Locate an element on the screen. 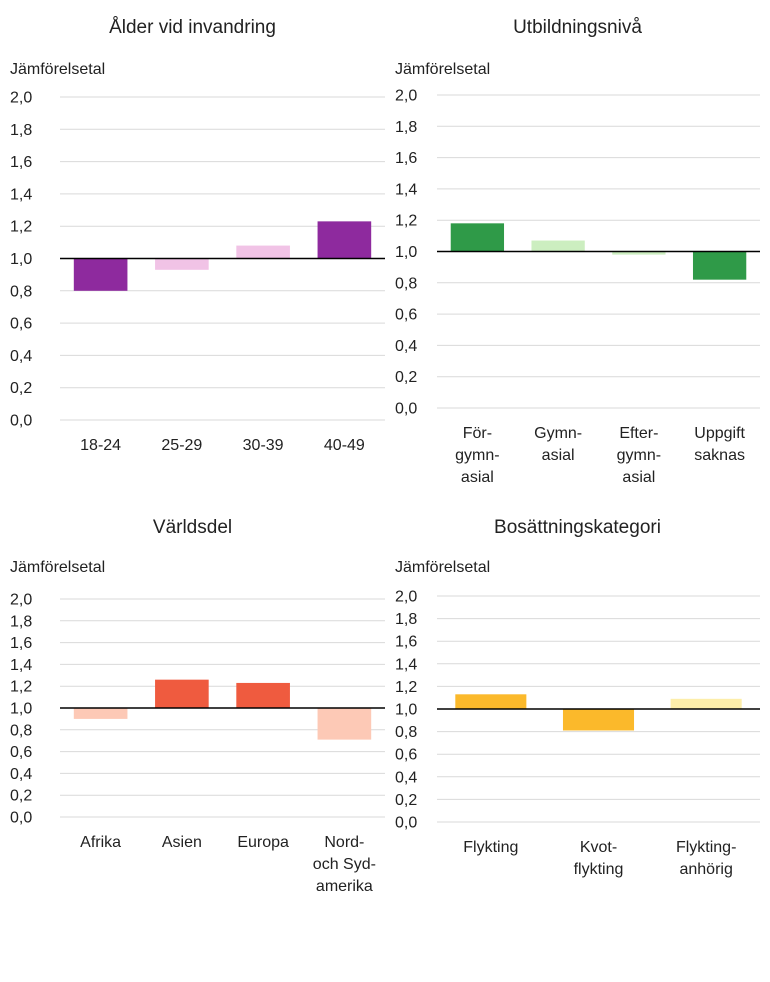 This screenshot has width=770, height=982. x-tick-label: För-gymn-asial is located at coordinates (477, 455).